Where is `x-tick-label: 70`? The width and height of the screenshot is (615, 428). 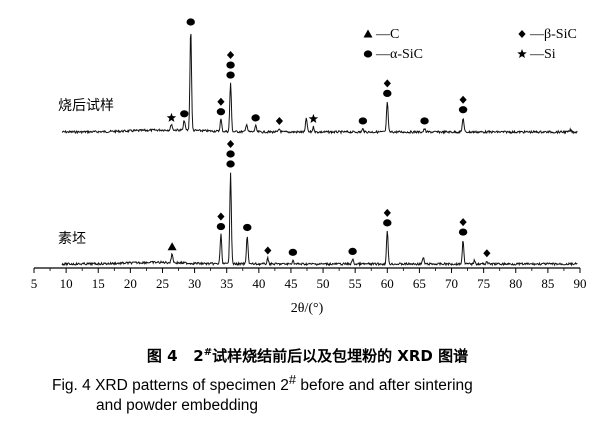 x-tick-label: 70 is located at coordinates (451, 283).